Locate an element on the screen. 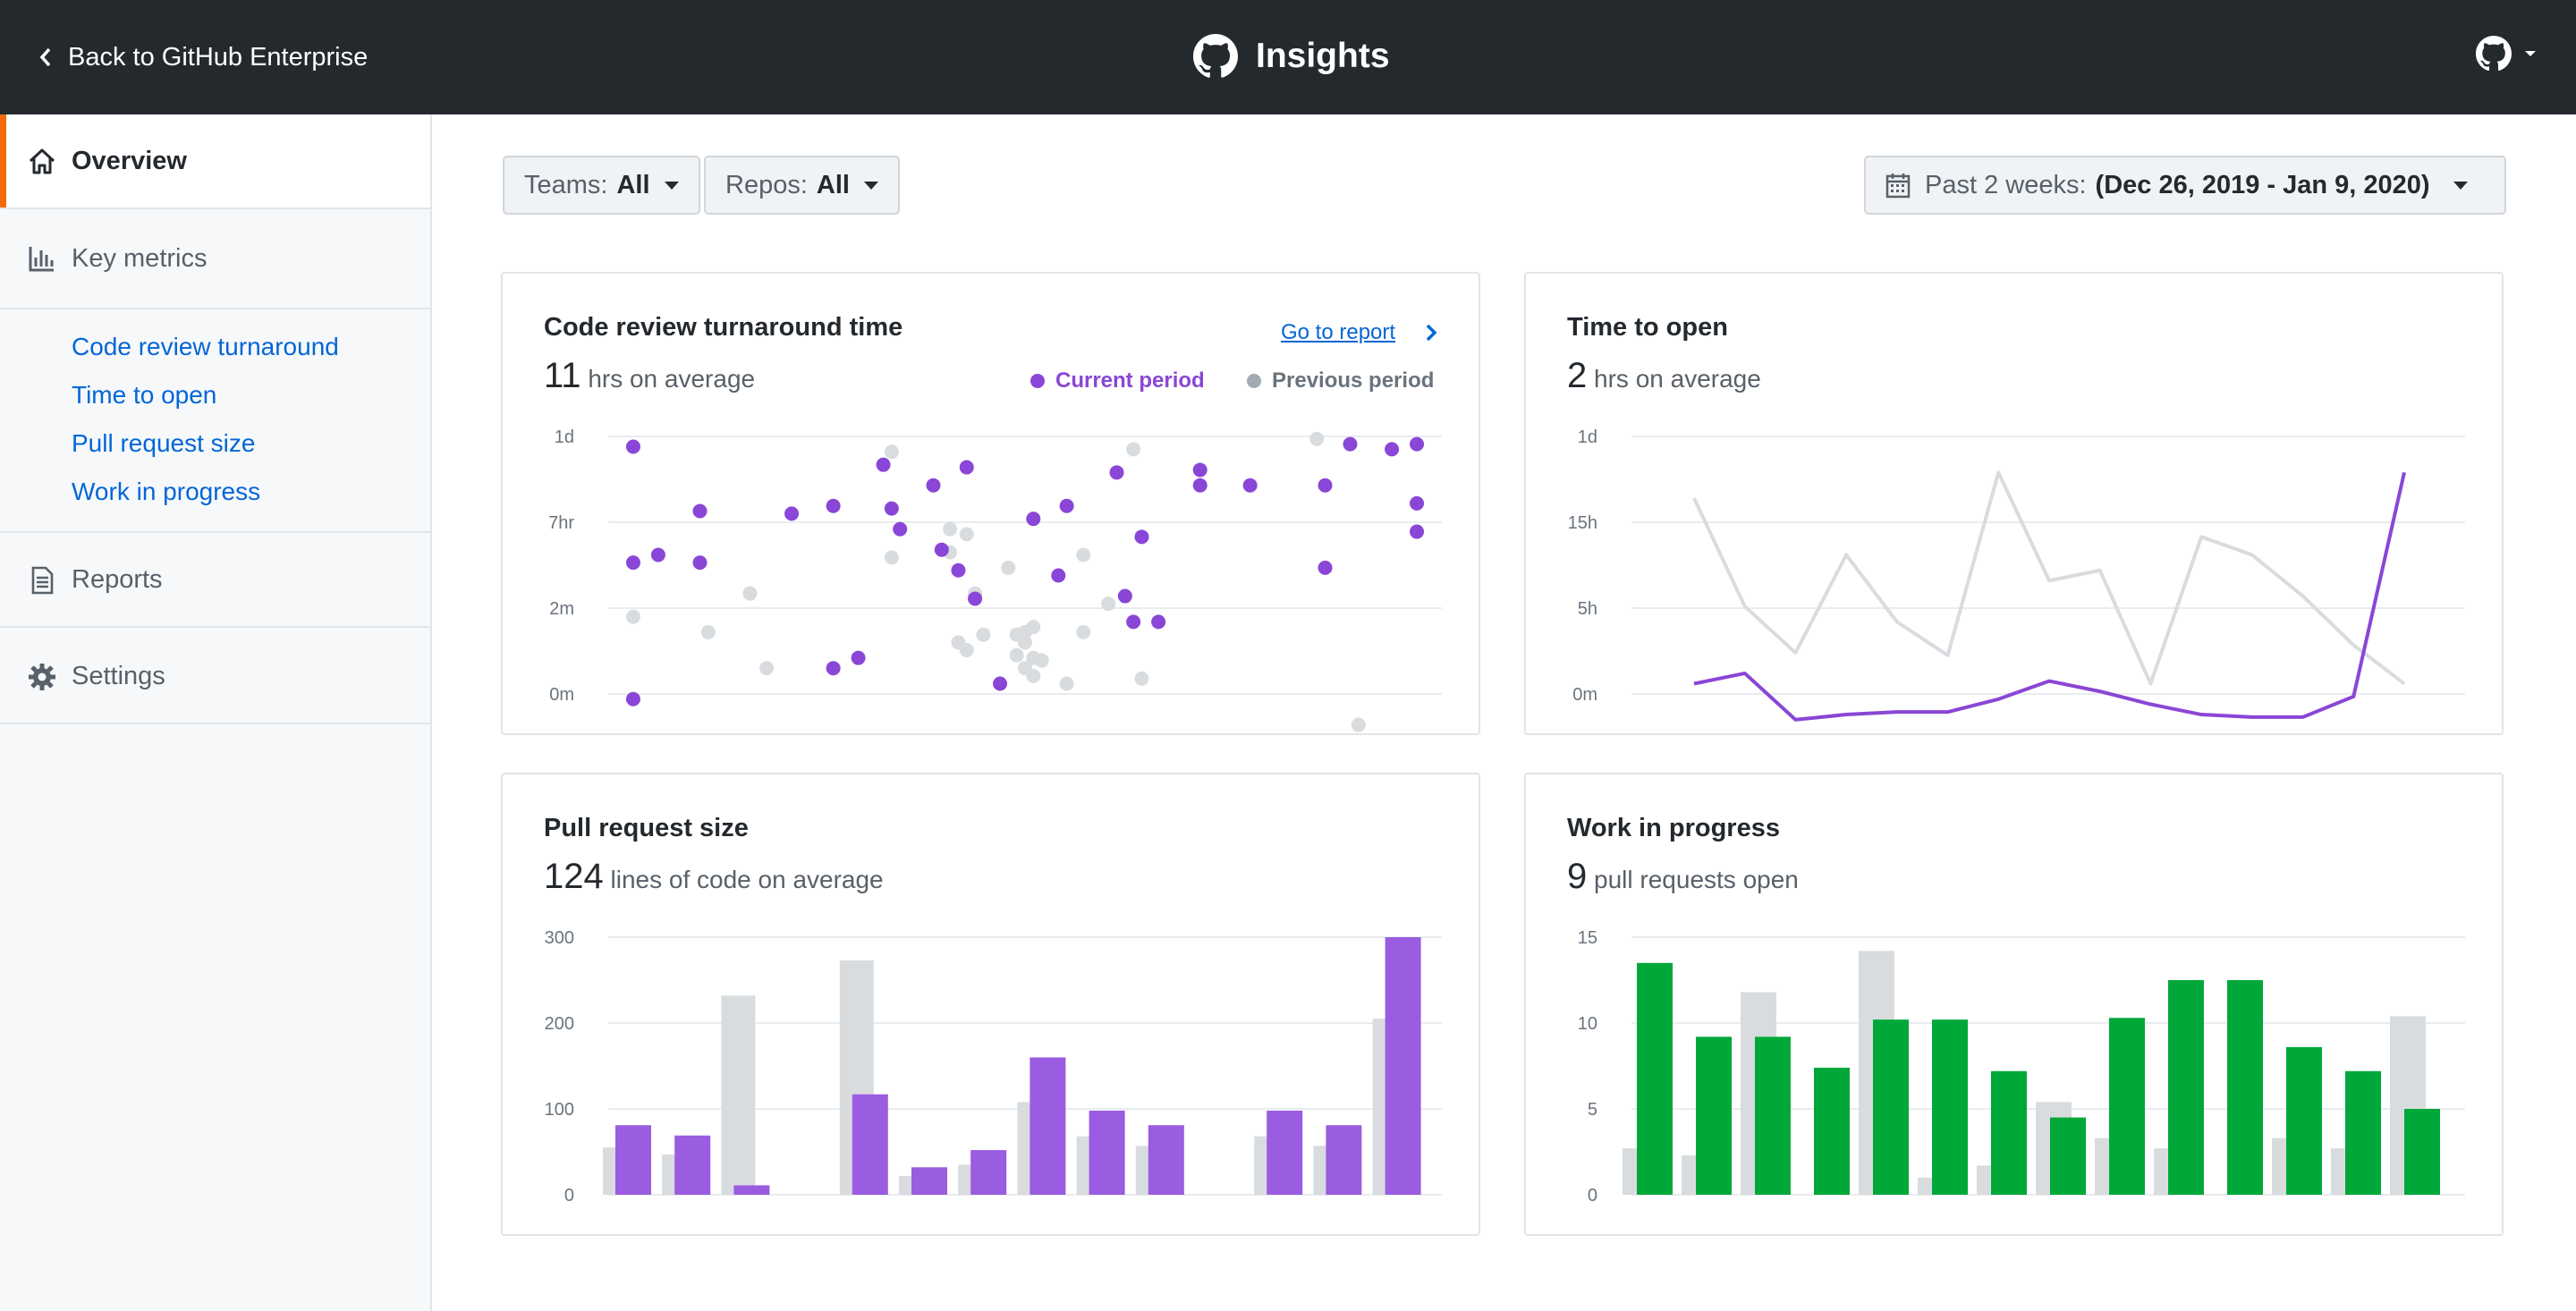 This screenshot has width=2576, height=1311. top-bar: Back to GitHub Enterprise Insights is located at coordinates (1288, 57).